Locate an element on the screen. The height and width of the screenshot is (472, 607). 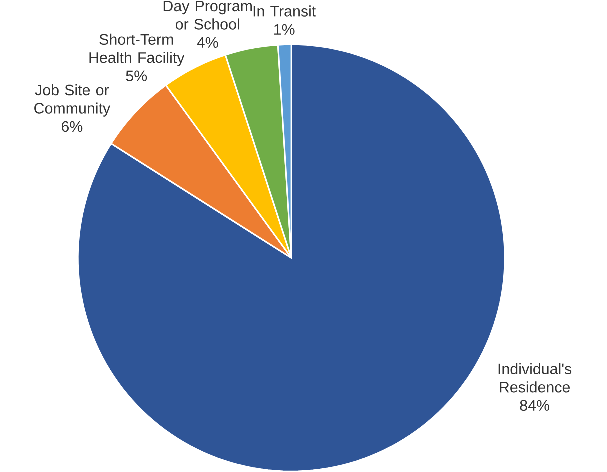
data-label: 4% is located at coordinates (207, 42).